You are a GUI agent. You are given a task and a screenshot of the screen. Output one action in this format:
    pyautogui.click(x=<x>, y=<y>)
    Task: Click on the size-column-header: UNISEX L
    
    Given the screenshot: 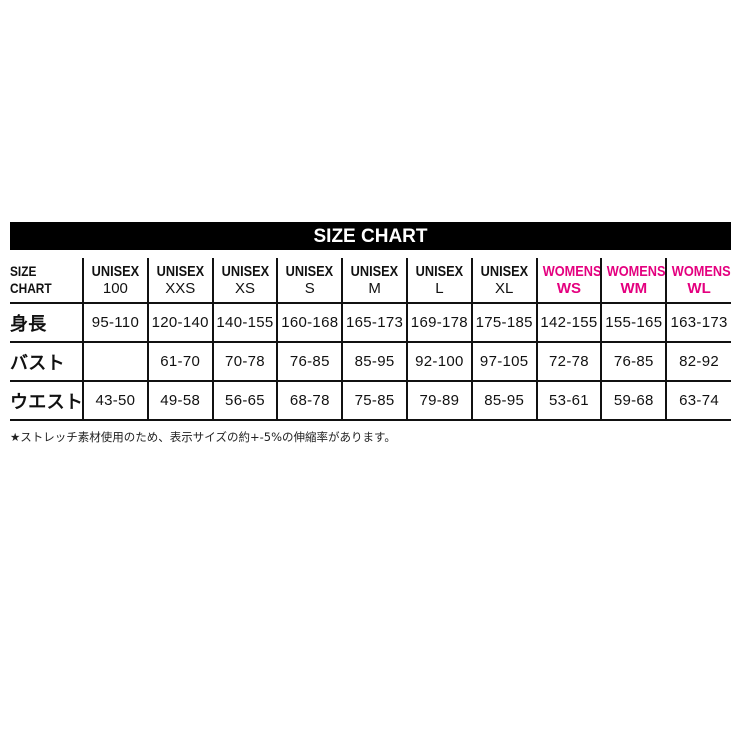 What is the action you would take?
    pyautogui.click(x=438, y=281)
    